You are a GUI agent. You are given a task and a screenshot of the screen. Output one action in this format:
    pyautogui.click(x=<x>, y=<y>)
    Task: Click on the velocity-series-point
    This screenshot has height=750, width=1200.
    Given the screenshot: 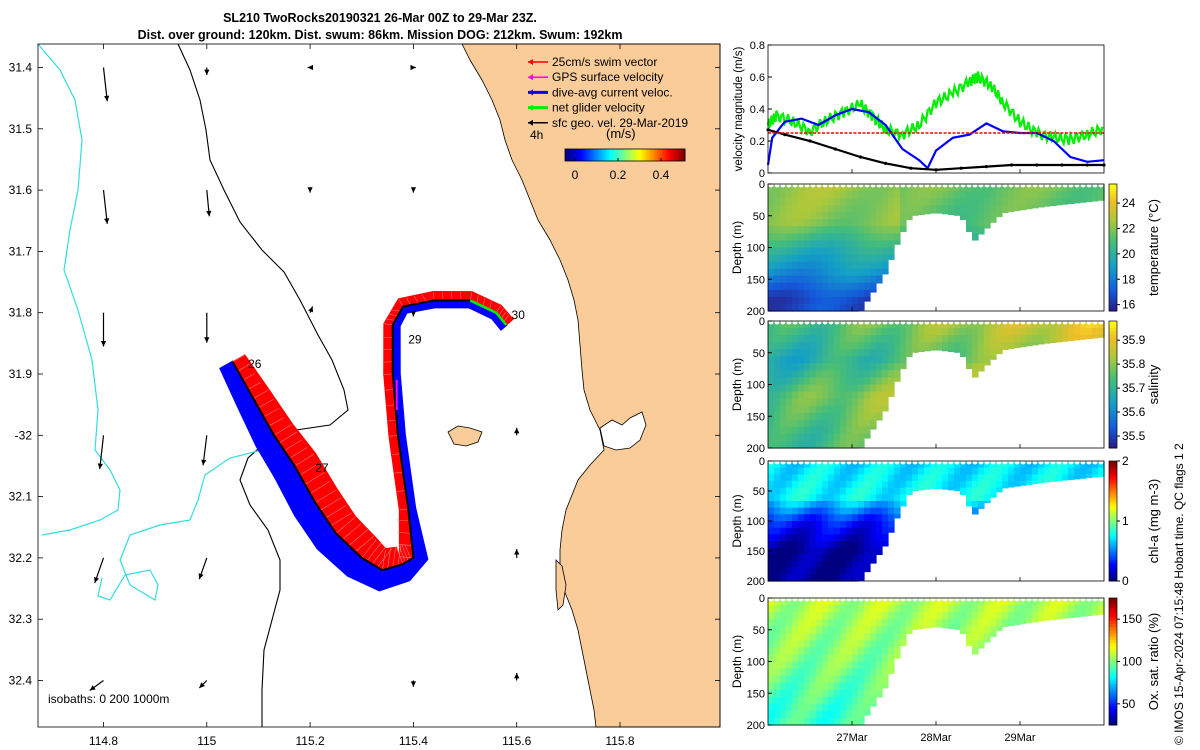 What is the action you would take?
    pyautogui.click(x=961, y=168)
    